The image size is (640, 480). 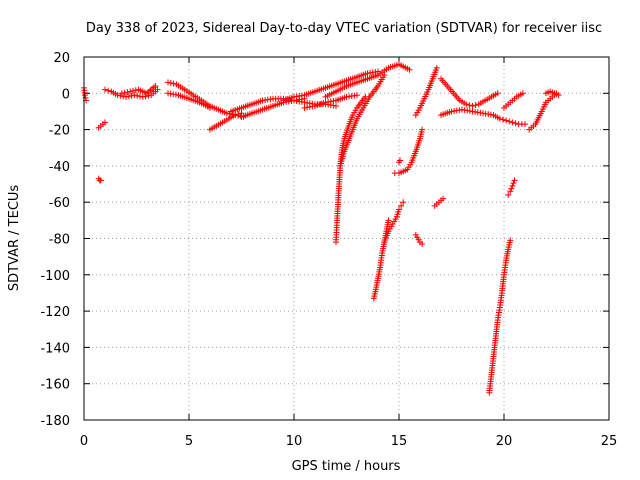 What do you see at coordinates (59, 167) in the screenshot?
I see `y-tick-label: -40` at bounding box center [59, 167].